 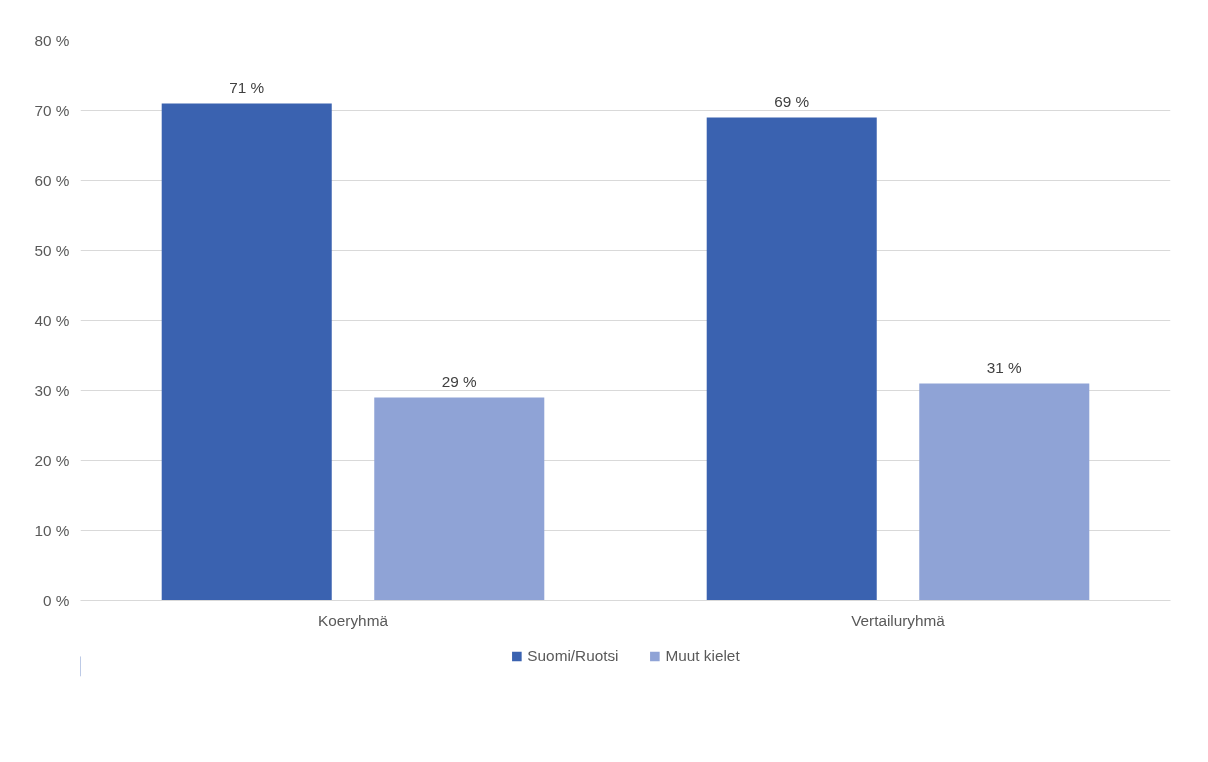 I want to click on legend-label: Suomi/Ruotsi, so click(x=573, y=656).